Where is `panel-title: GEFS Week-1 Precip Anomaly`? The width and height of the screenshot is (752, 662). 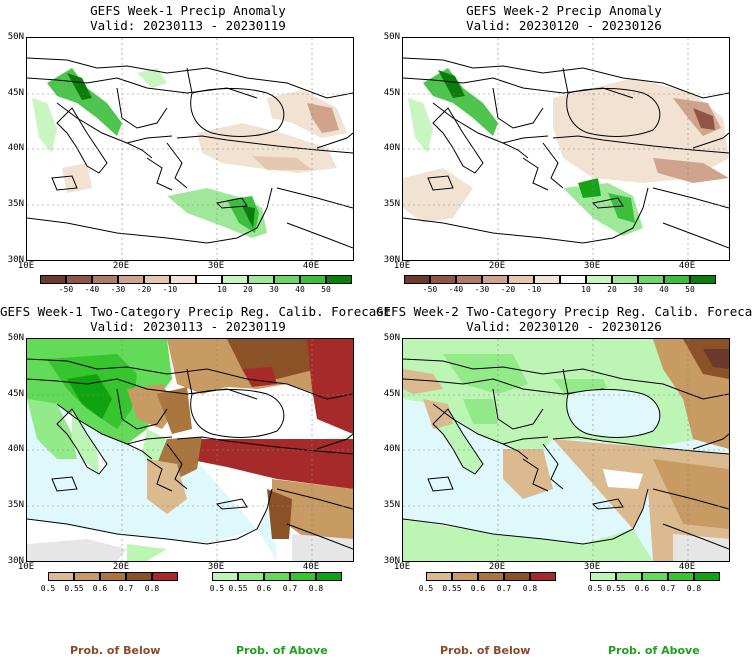 panel-title: GEFS Week-1 Precip Anomaly is located at coordinates (188, 10).